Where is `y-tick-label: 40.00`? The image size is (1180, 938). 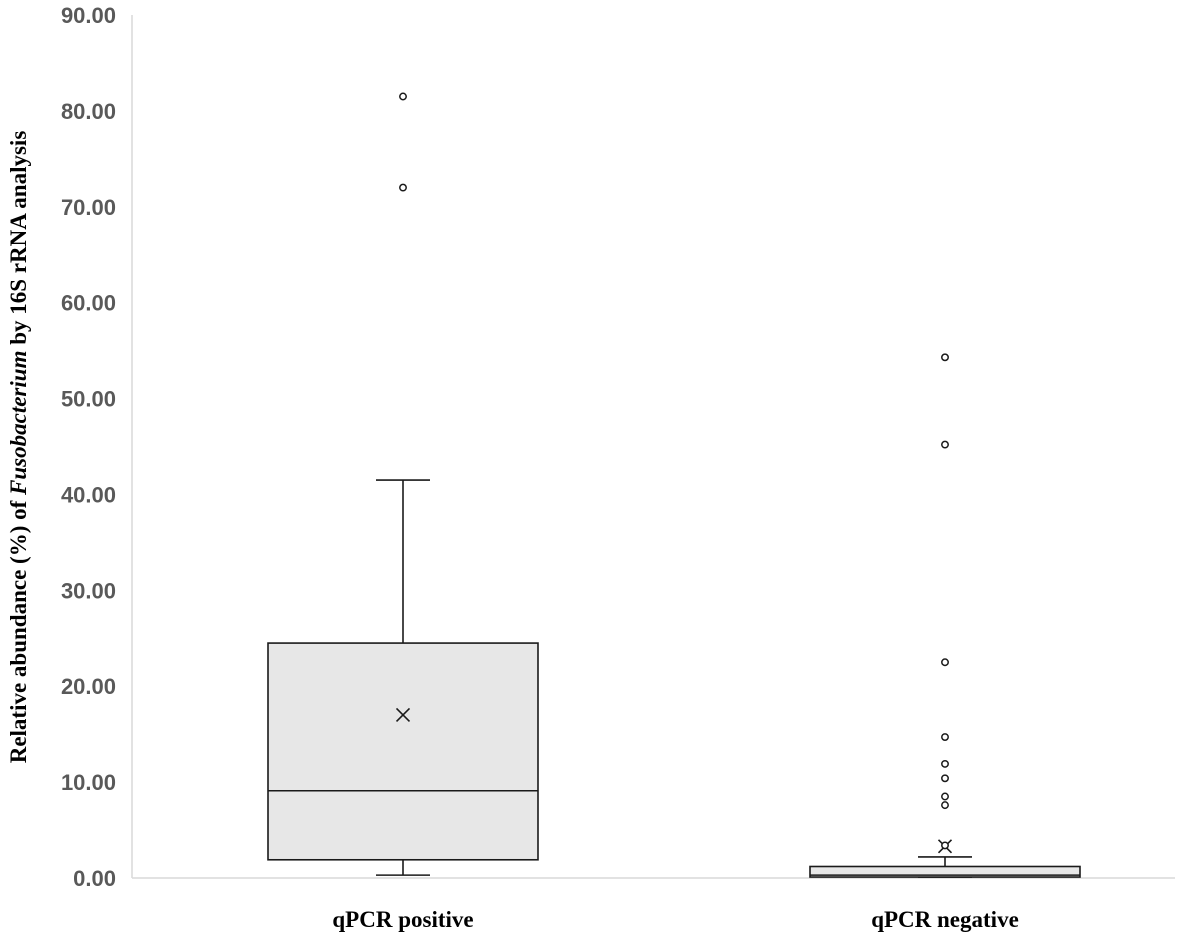 y-tick-label: 40.00 is located at coordinates (88, 494).